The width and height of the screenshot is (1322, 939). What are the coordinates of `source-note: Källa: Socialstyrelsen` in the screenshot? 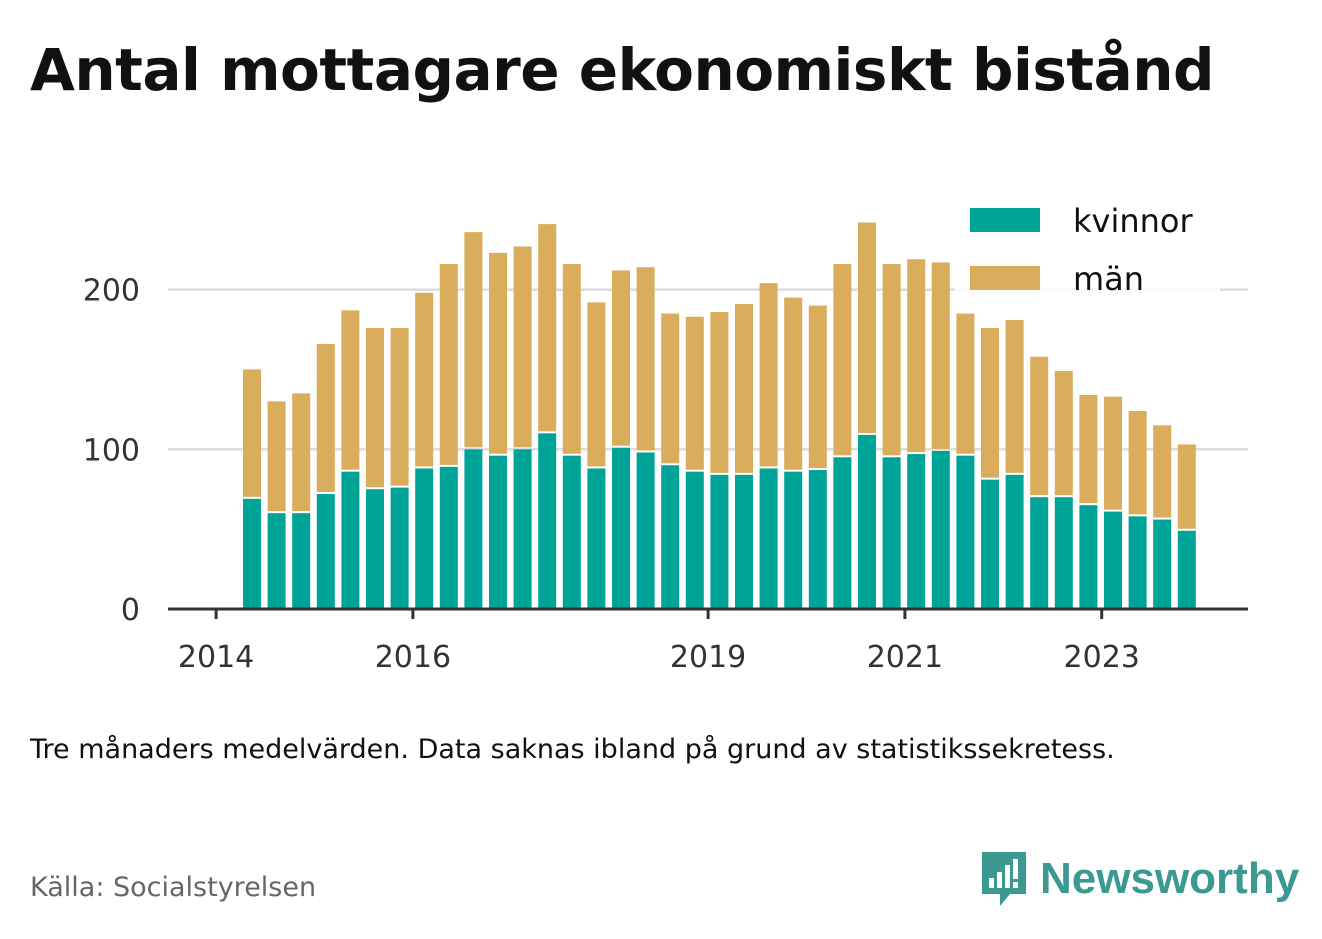 It's located at (173, 887).